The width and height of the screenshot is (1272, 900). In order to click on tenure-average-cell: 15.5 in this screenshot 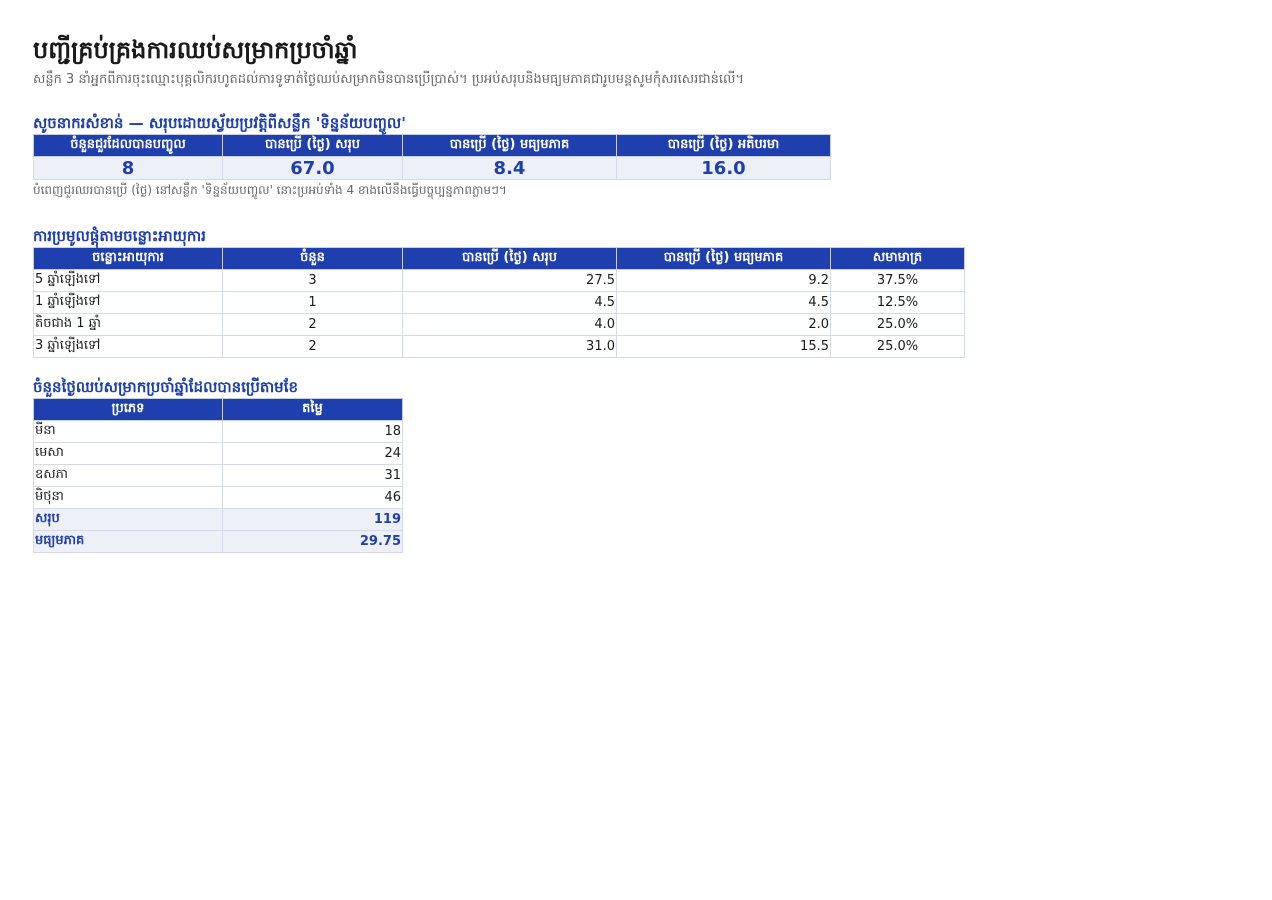, I will do `click(723, 346)`.